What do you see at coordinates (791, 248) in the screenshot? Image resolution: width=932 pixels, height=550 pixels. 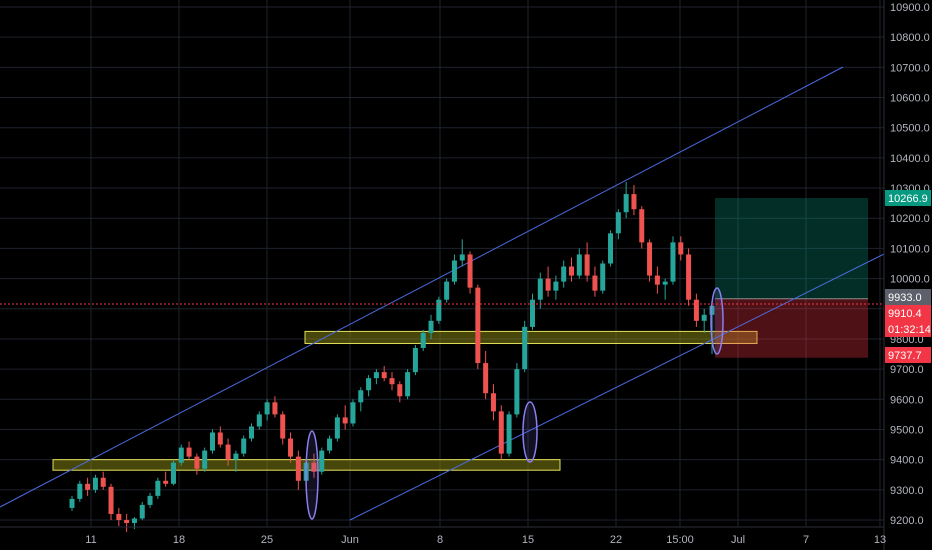 I see `position-profit-zone` at bounding box center [791, 248].